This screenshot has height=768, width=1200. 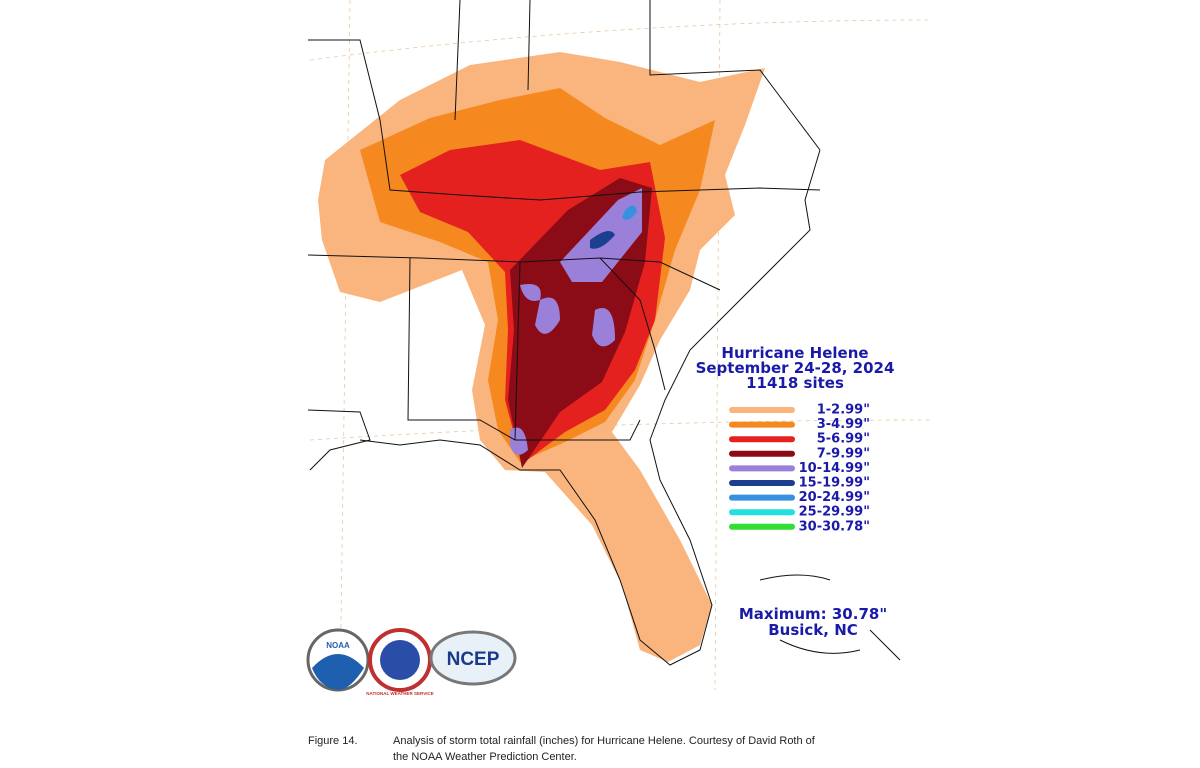 I want to click on legend-label: 20-24.99", so click(x=834, y=497).